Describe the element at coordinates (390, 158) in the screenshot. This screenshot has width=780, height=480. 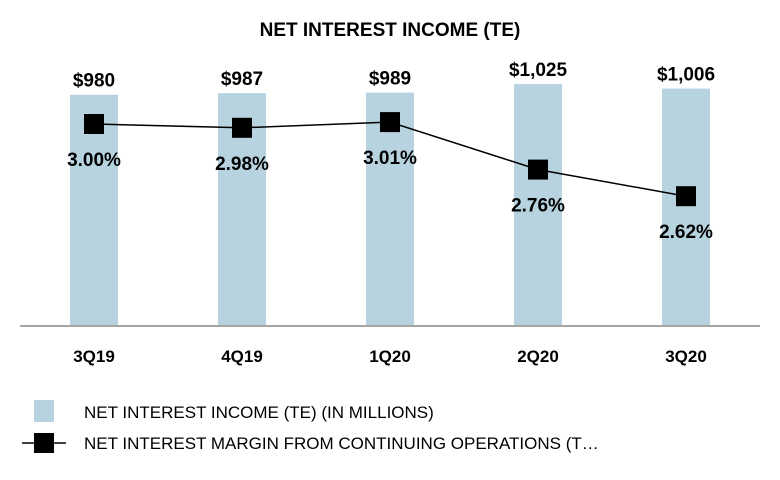
I see `margin-value-label: 3.01%` at that location.